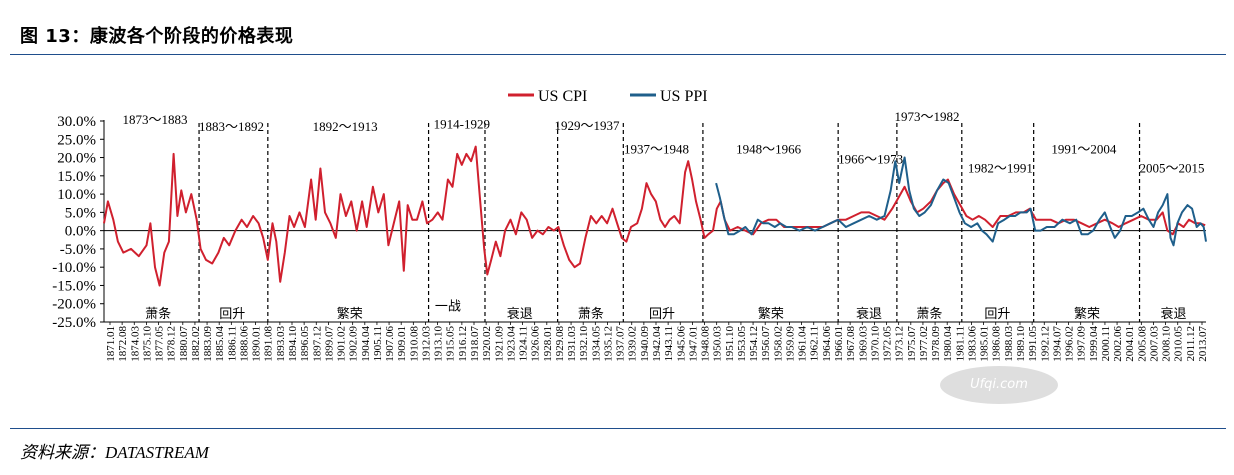 This screenshot has width=1234, height=475. Describe the element at coordinates (960, 343) in the screenshot. I see `x-tick-label: 1981.11` at that location.